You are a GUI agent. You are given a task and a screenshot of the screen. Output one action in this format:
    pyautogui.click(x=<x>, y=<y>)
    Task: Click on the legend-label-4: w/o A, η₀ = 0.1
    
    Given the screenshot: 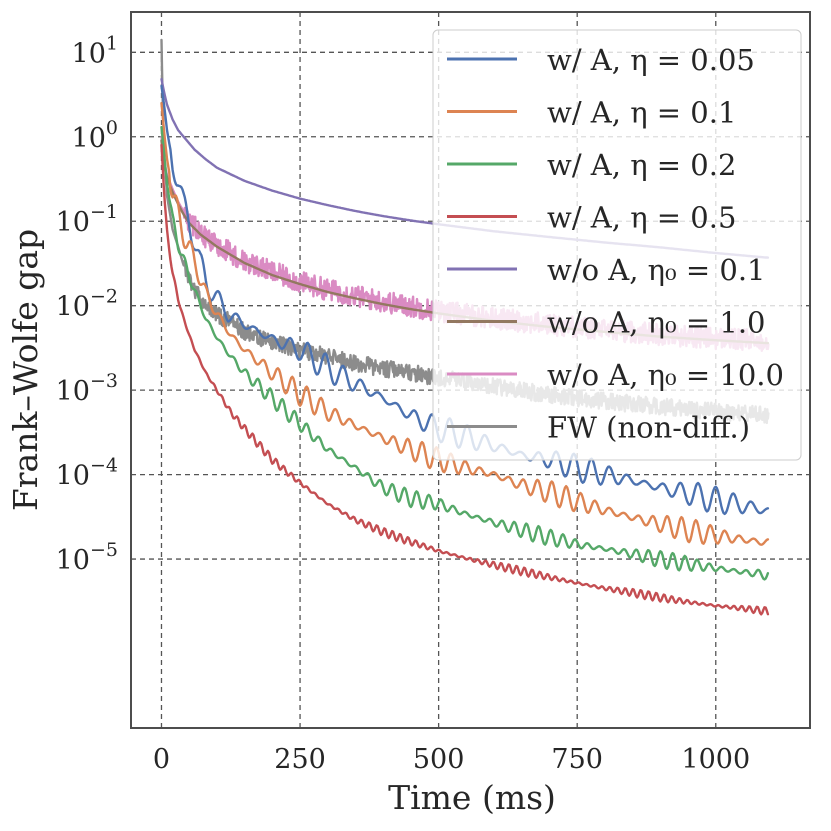 What is the action you would take?
    pyautogui.click(x=656, y=270)
    